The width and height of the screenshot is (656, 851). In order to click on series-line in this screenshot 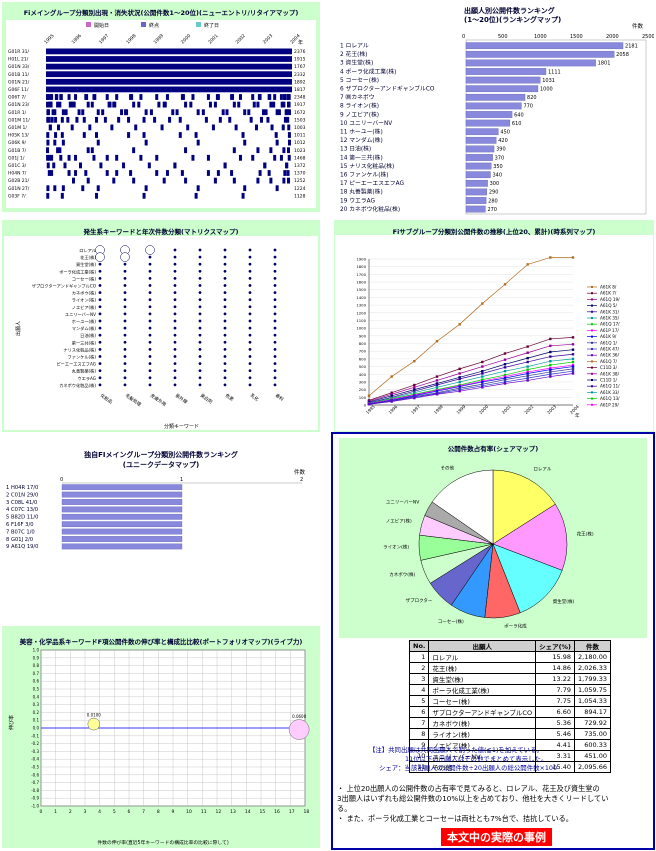, I will do `click(471, 386)`.